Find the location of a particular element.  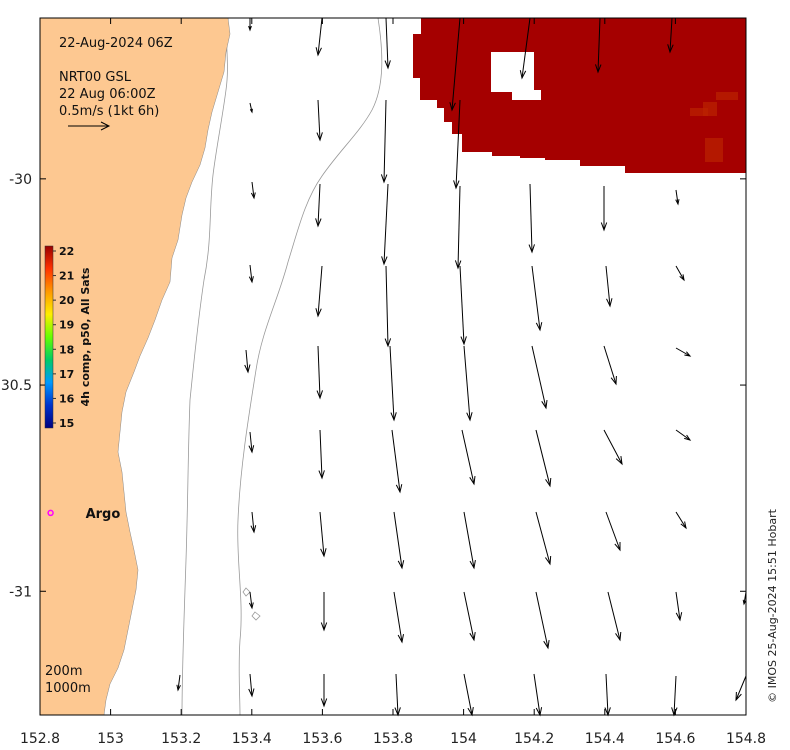

colorbar-tick-label: 17 is located at coordinates (66, 374).